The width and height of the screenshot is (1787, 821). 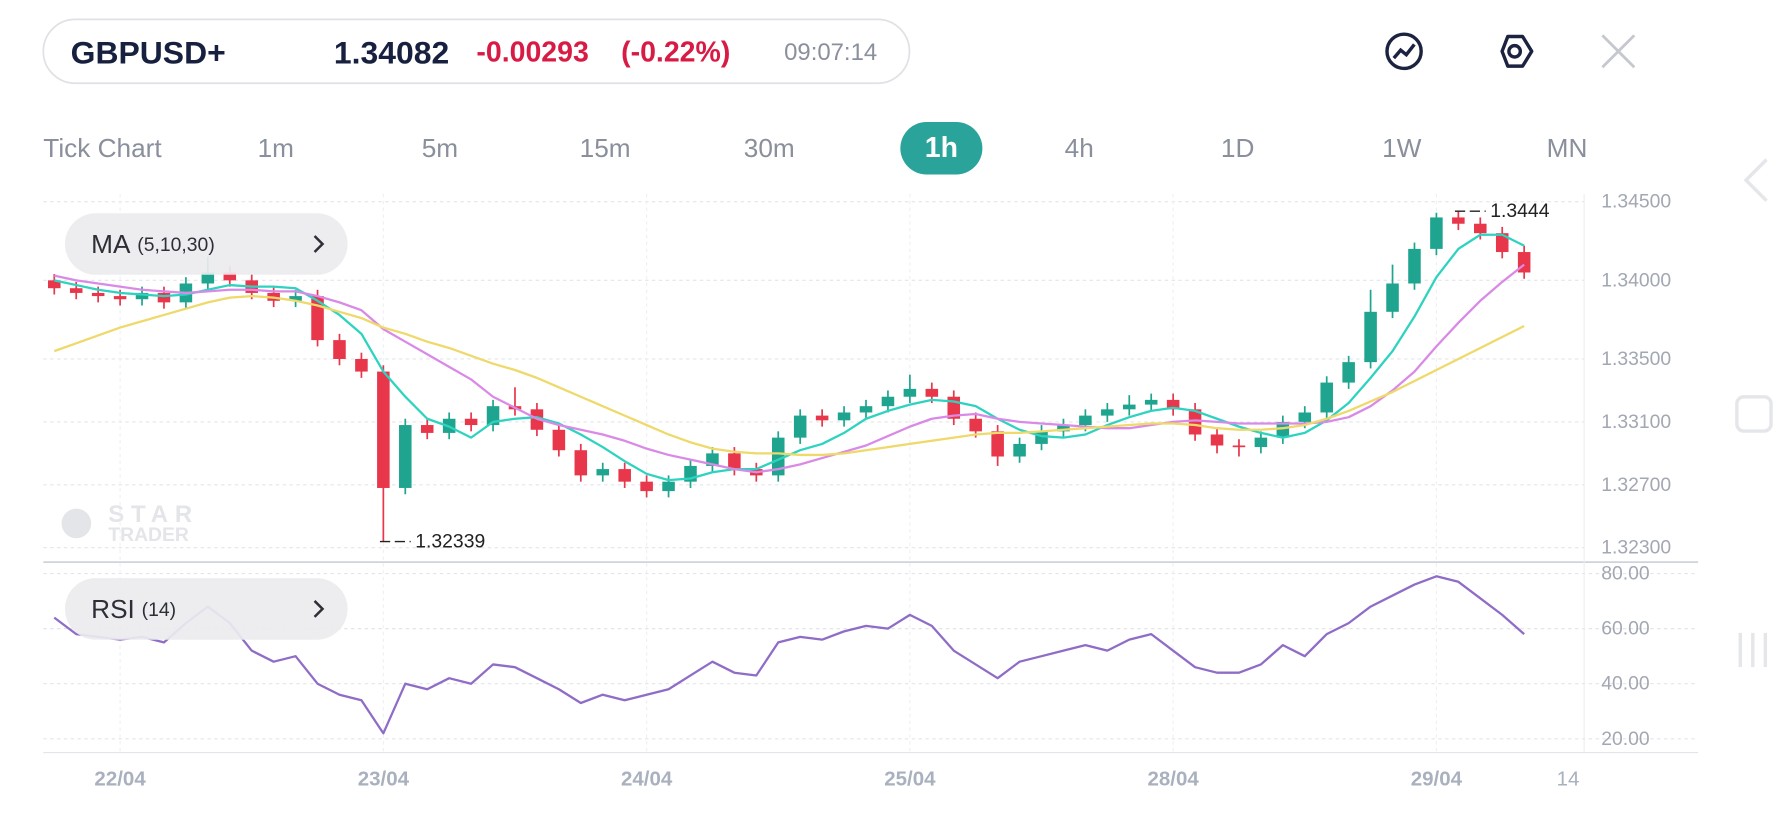 What do you see at coordinates (1519, 211) in the screenshot?
I see `extreme-label: 1.3444` at bounding box center [1519, 211].